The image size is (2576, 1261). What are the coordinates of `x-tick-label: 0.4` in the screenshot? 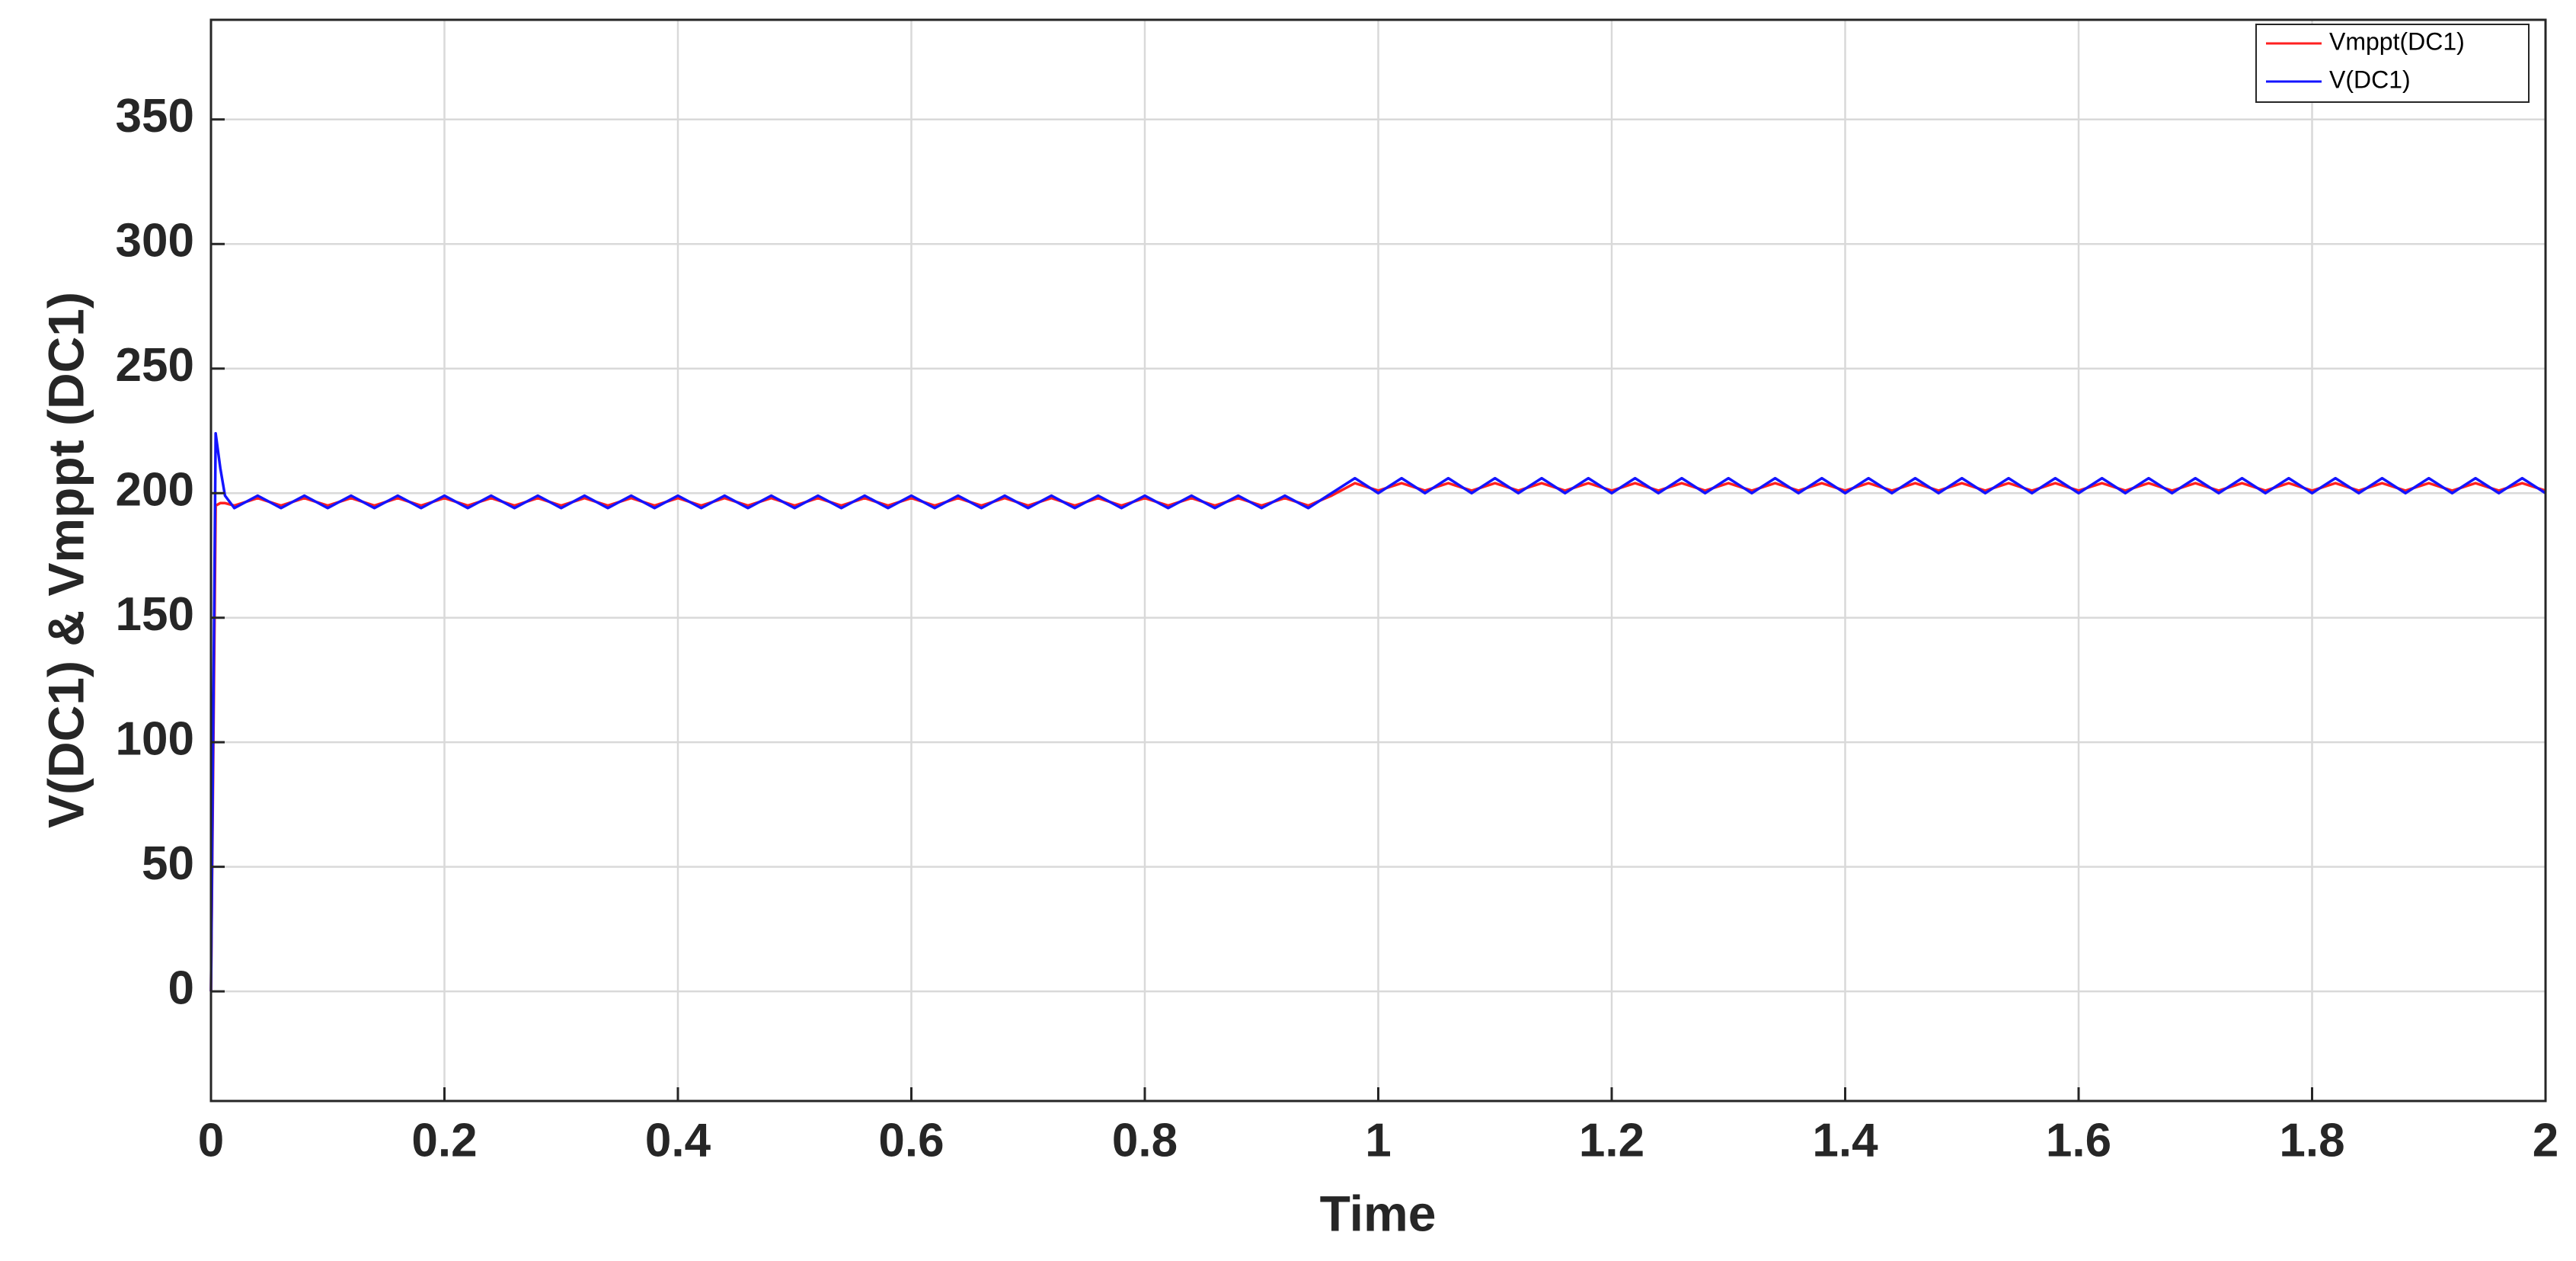 It's located at (678, 1140).